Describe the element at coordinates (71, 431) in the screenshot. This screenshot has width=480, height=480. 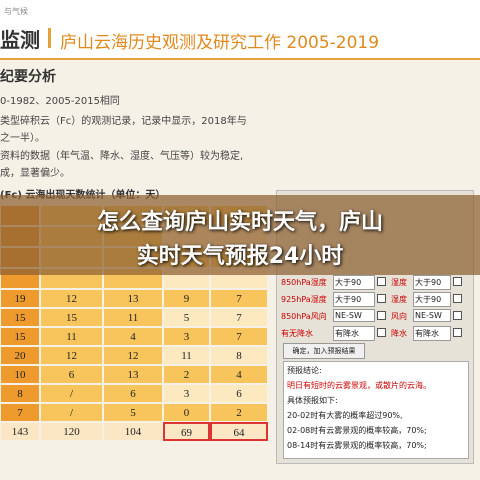
I see `table-cell: 120` at that location.